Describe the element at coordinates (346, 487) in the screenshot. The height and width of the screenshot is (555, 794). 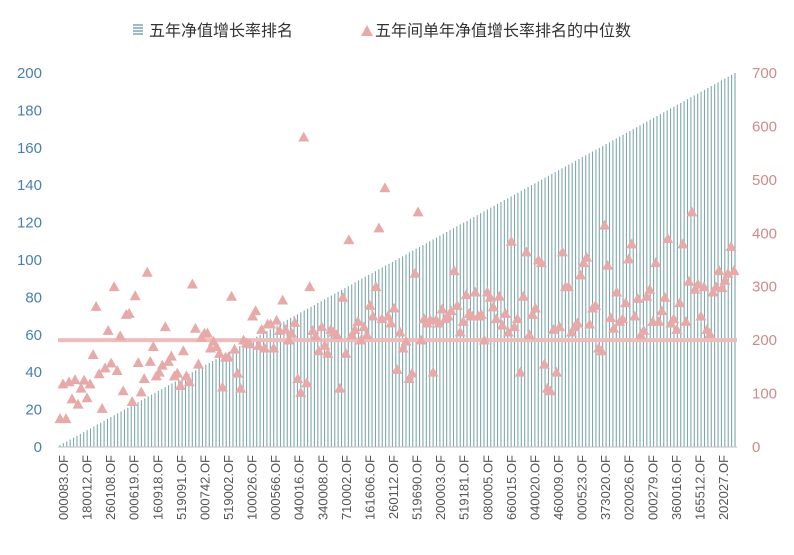
I see `x-tick-label: 710002.OF` at that location.